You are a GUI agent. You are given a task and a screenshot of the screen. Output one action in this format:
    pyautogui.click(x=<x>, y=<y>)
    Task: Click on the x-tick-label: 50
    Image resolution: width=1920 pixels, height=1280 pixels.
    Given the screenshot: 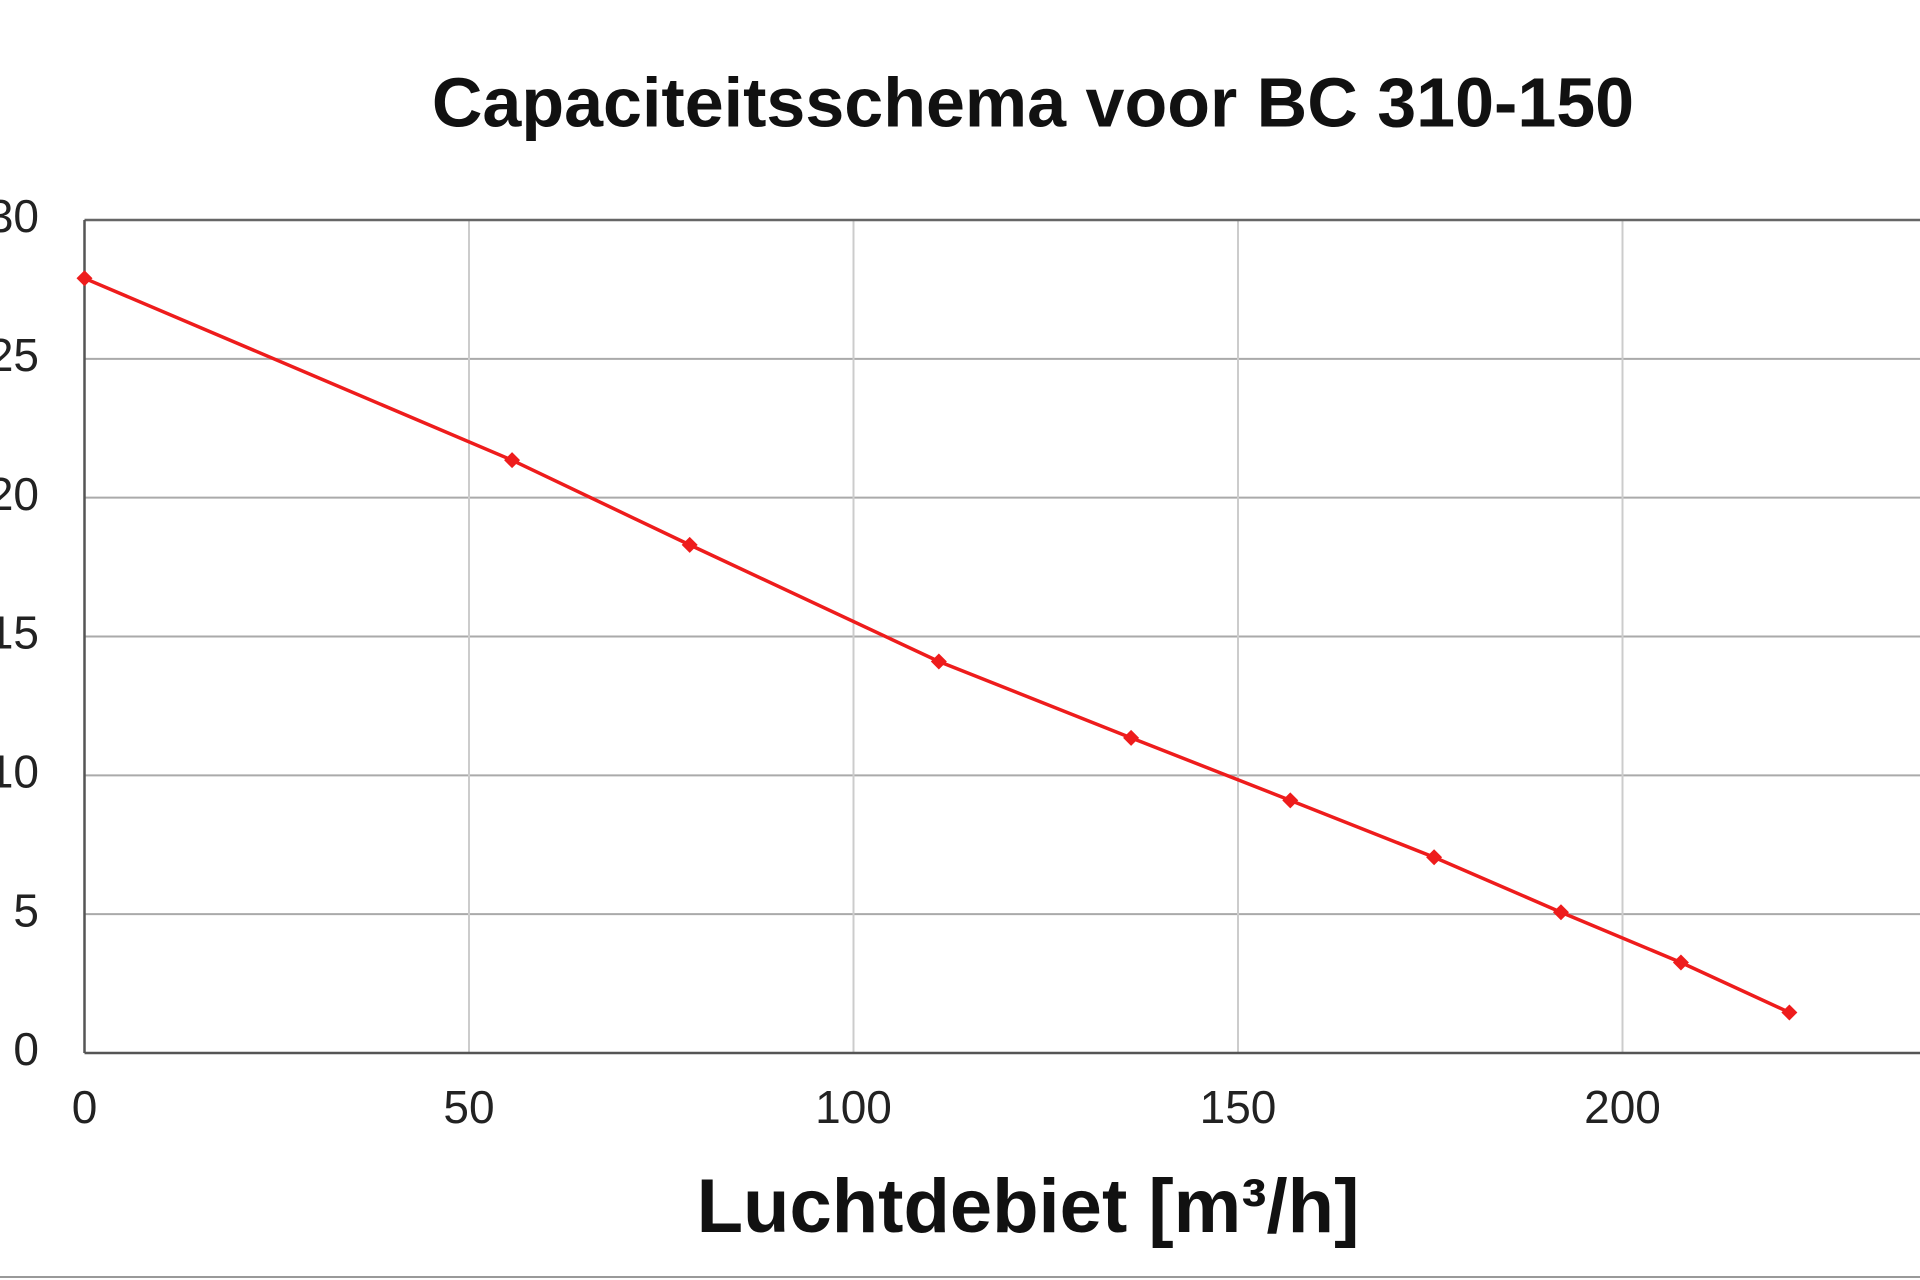 What is the action you would take?
    pyautogui.click(x=468, y=1107)
    